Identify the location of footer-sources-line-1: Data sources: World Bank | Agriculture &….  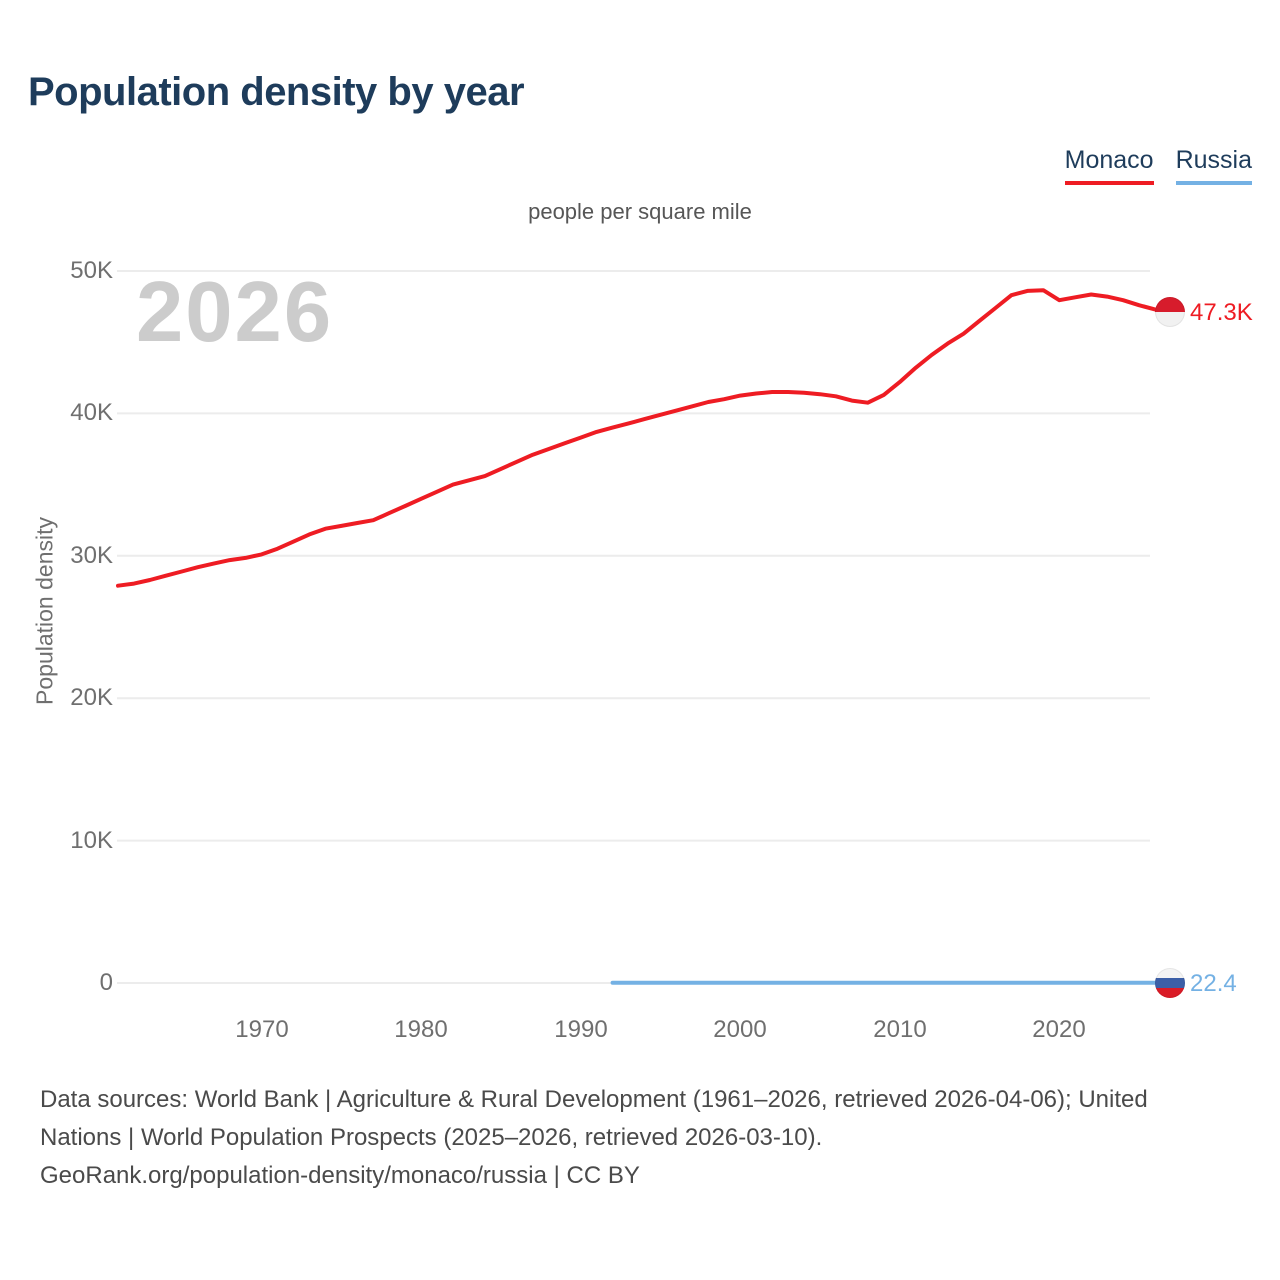
(594, 1099).